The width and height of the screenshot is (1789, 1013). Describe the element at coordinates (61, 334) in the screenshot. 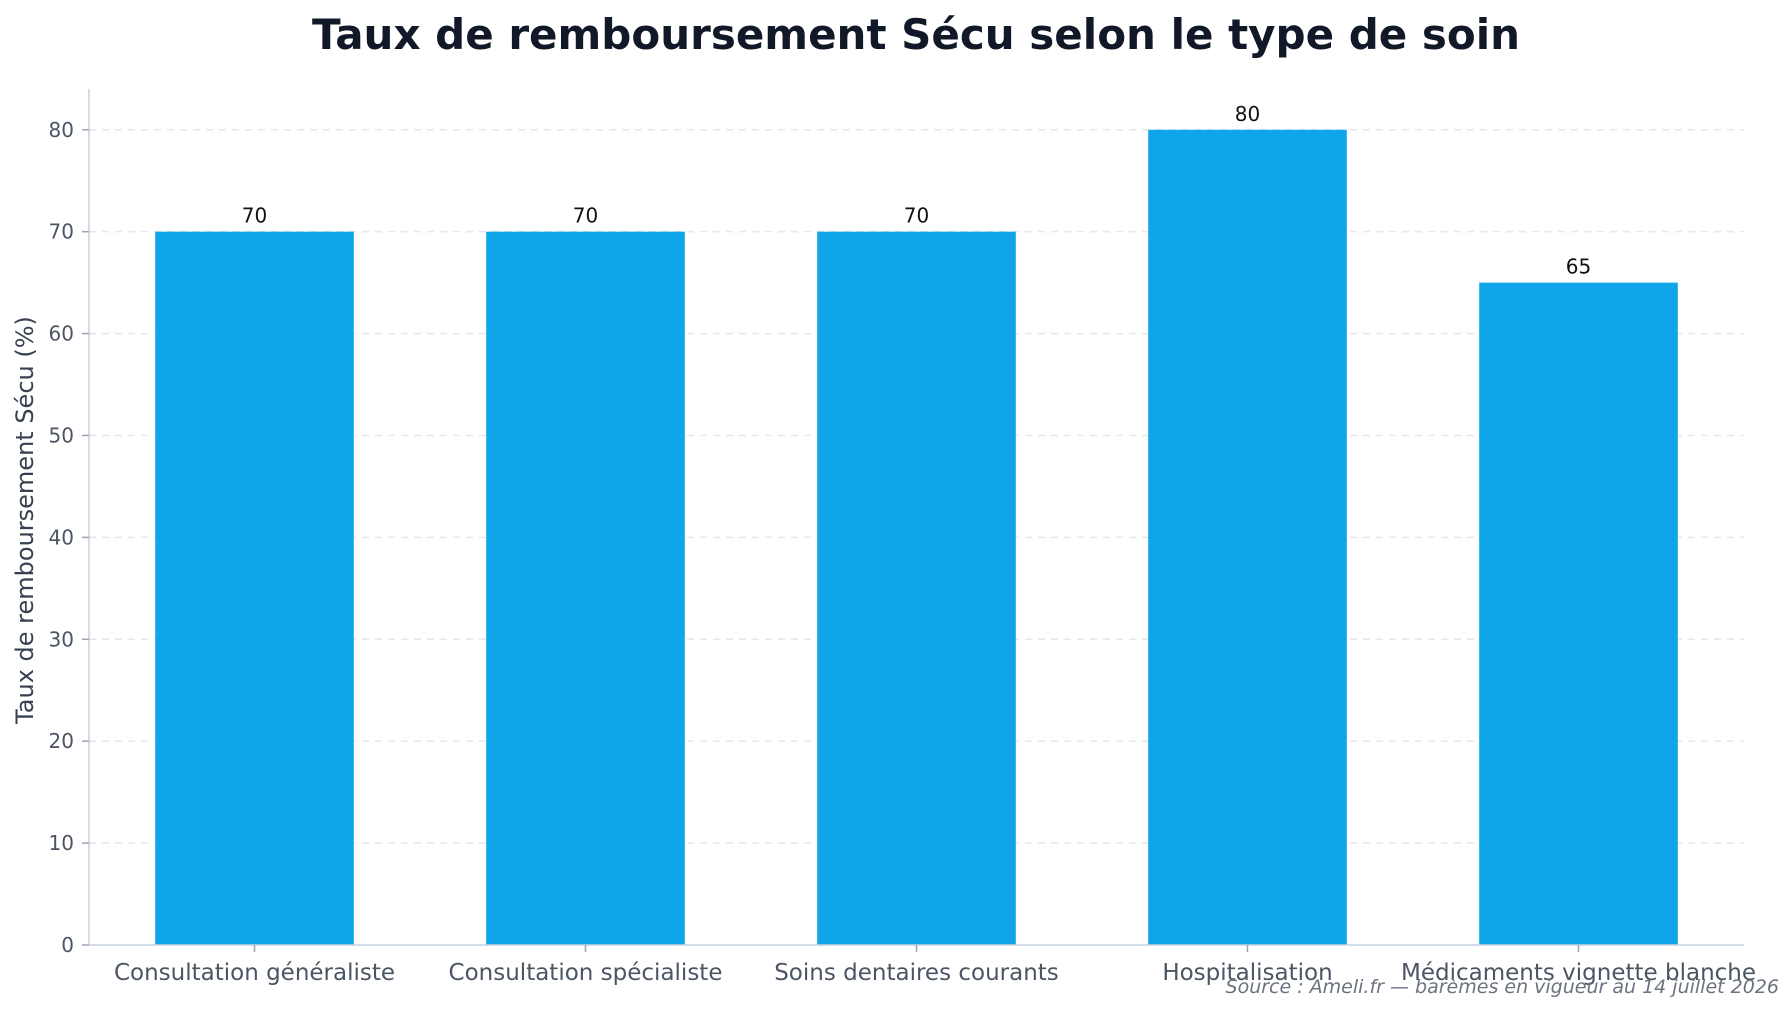

I see `y-tick-label: 60` at that location.